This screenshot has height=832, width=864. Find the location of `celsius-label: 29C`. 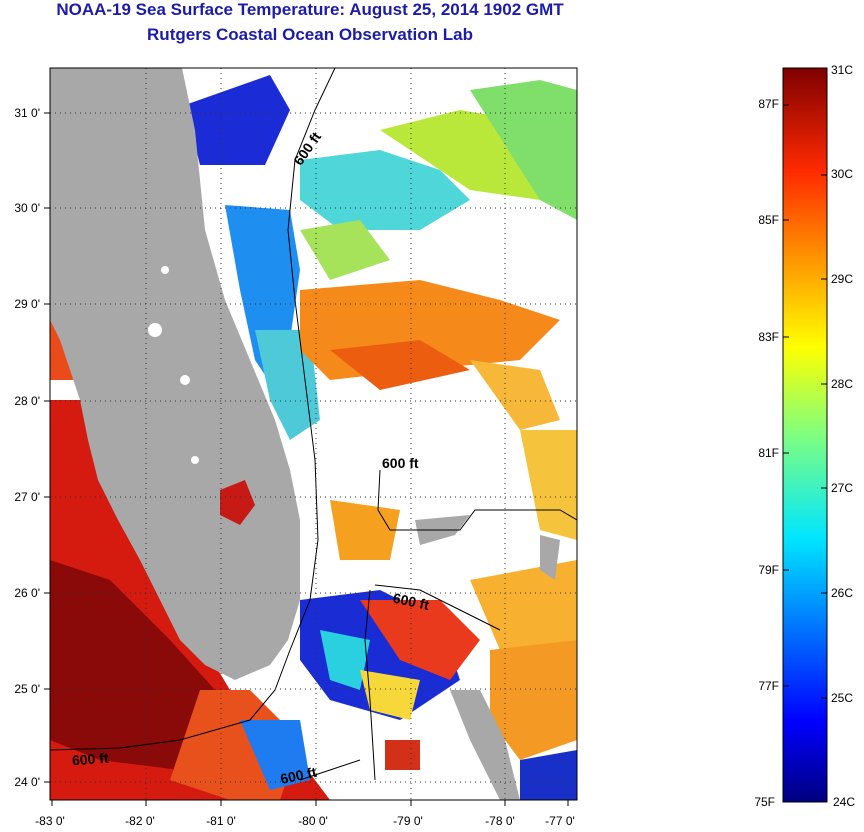

celsius-label: 29C is located at coordinates (842, 279).